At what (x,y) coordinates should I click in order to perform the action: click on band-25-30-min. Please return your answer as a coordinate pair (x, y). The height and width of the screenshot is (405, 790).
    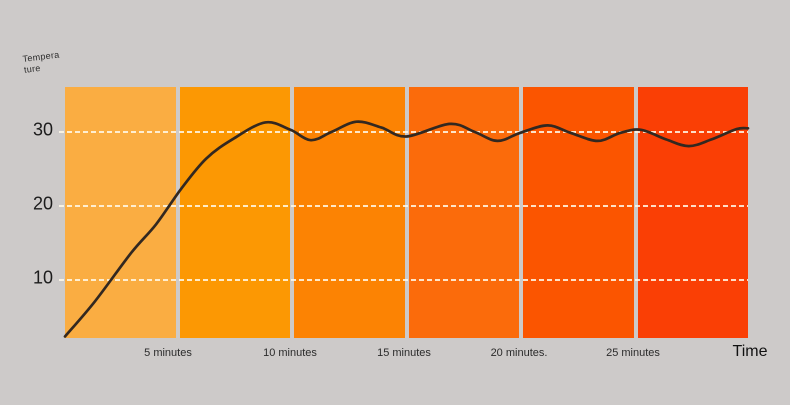
    Looking at the image, I should click on (692, 212).